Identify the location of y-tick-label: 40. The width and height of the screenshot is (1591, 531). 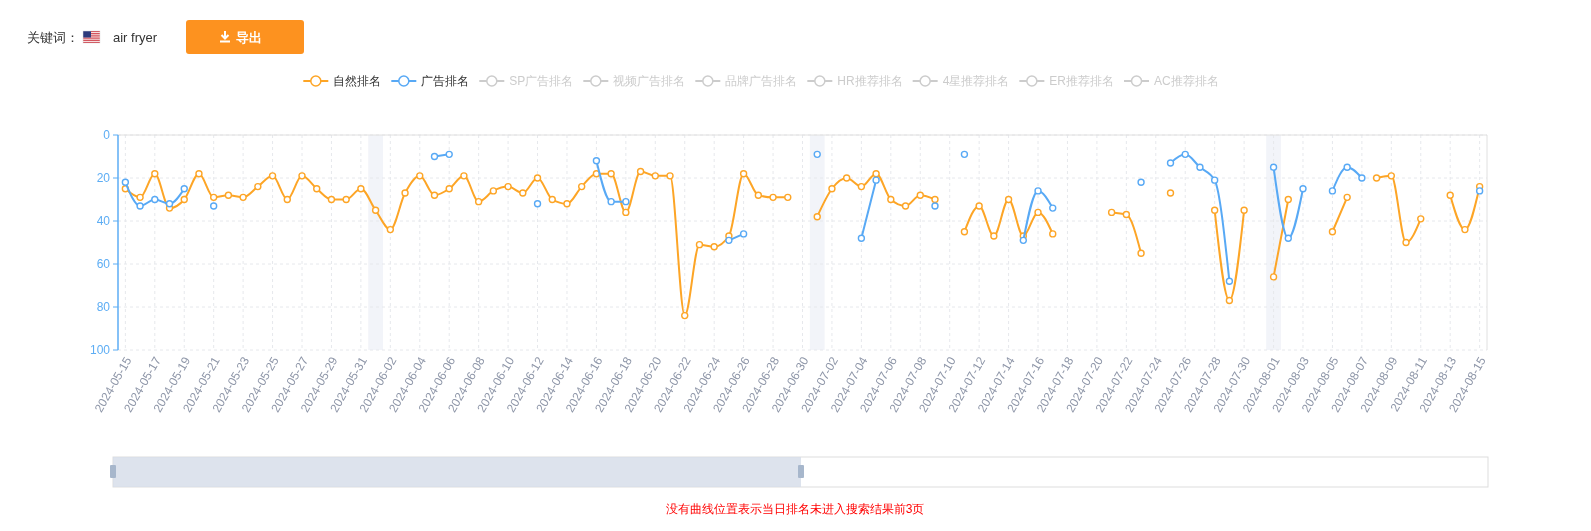
(103, 221).